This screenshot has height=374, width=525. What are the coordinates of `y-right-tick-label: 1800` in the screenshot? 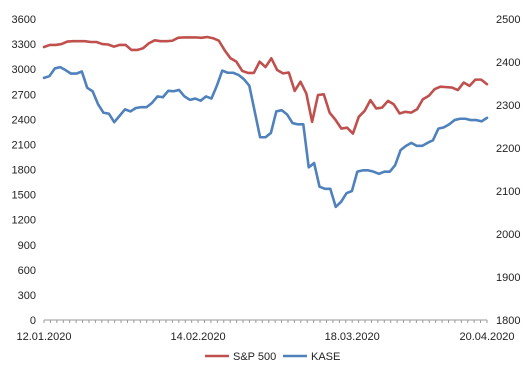 It's located at (508, 321).